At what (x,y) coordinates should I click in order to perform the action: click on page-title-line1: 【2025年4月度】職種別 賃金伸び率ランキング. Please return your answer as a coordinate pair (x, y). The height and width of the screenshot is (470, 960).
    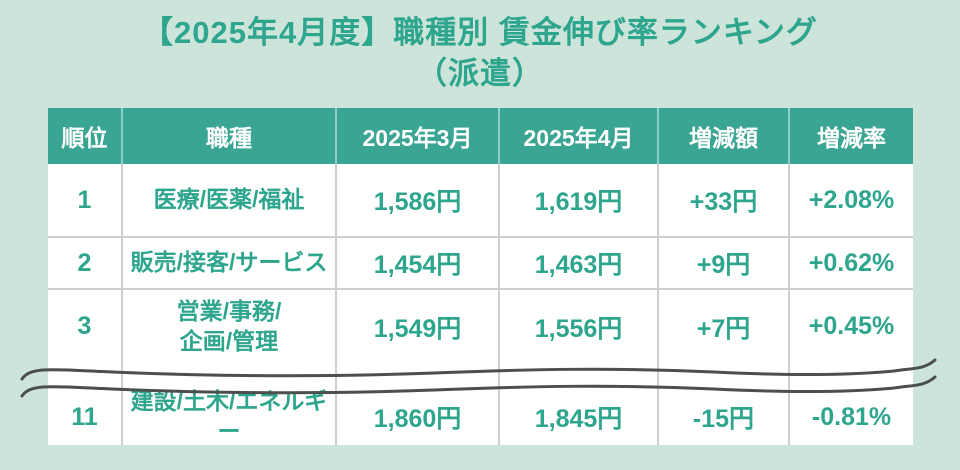
    Looking at the image, I should click on (480, 32).